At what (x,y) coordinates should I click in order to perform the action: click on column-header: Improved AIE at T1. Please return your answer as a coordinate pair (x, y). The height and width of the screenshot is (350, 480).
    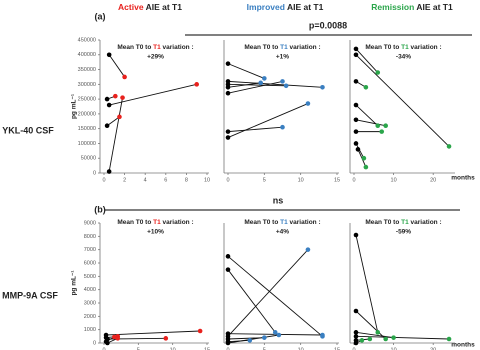
    Looking at the image, I should click on (285, 7).